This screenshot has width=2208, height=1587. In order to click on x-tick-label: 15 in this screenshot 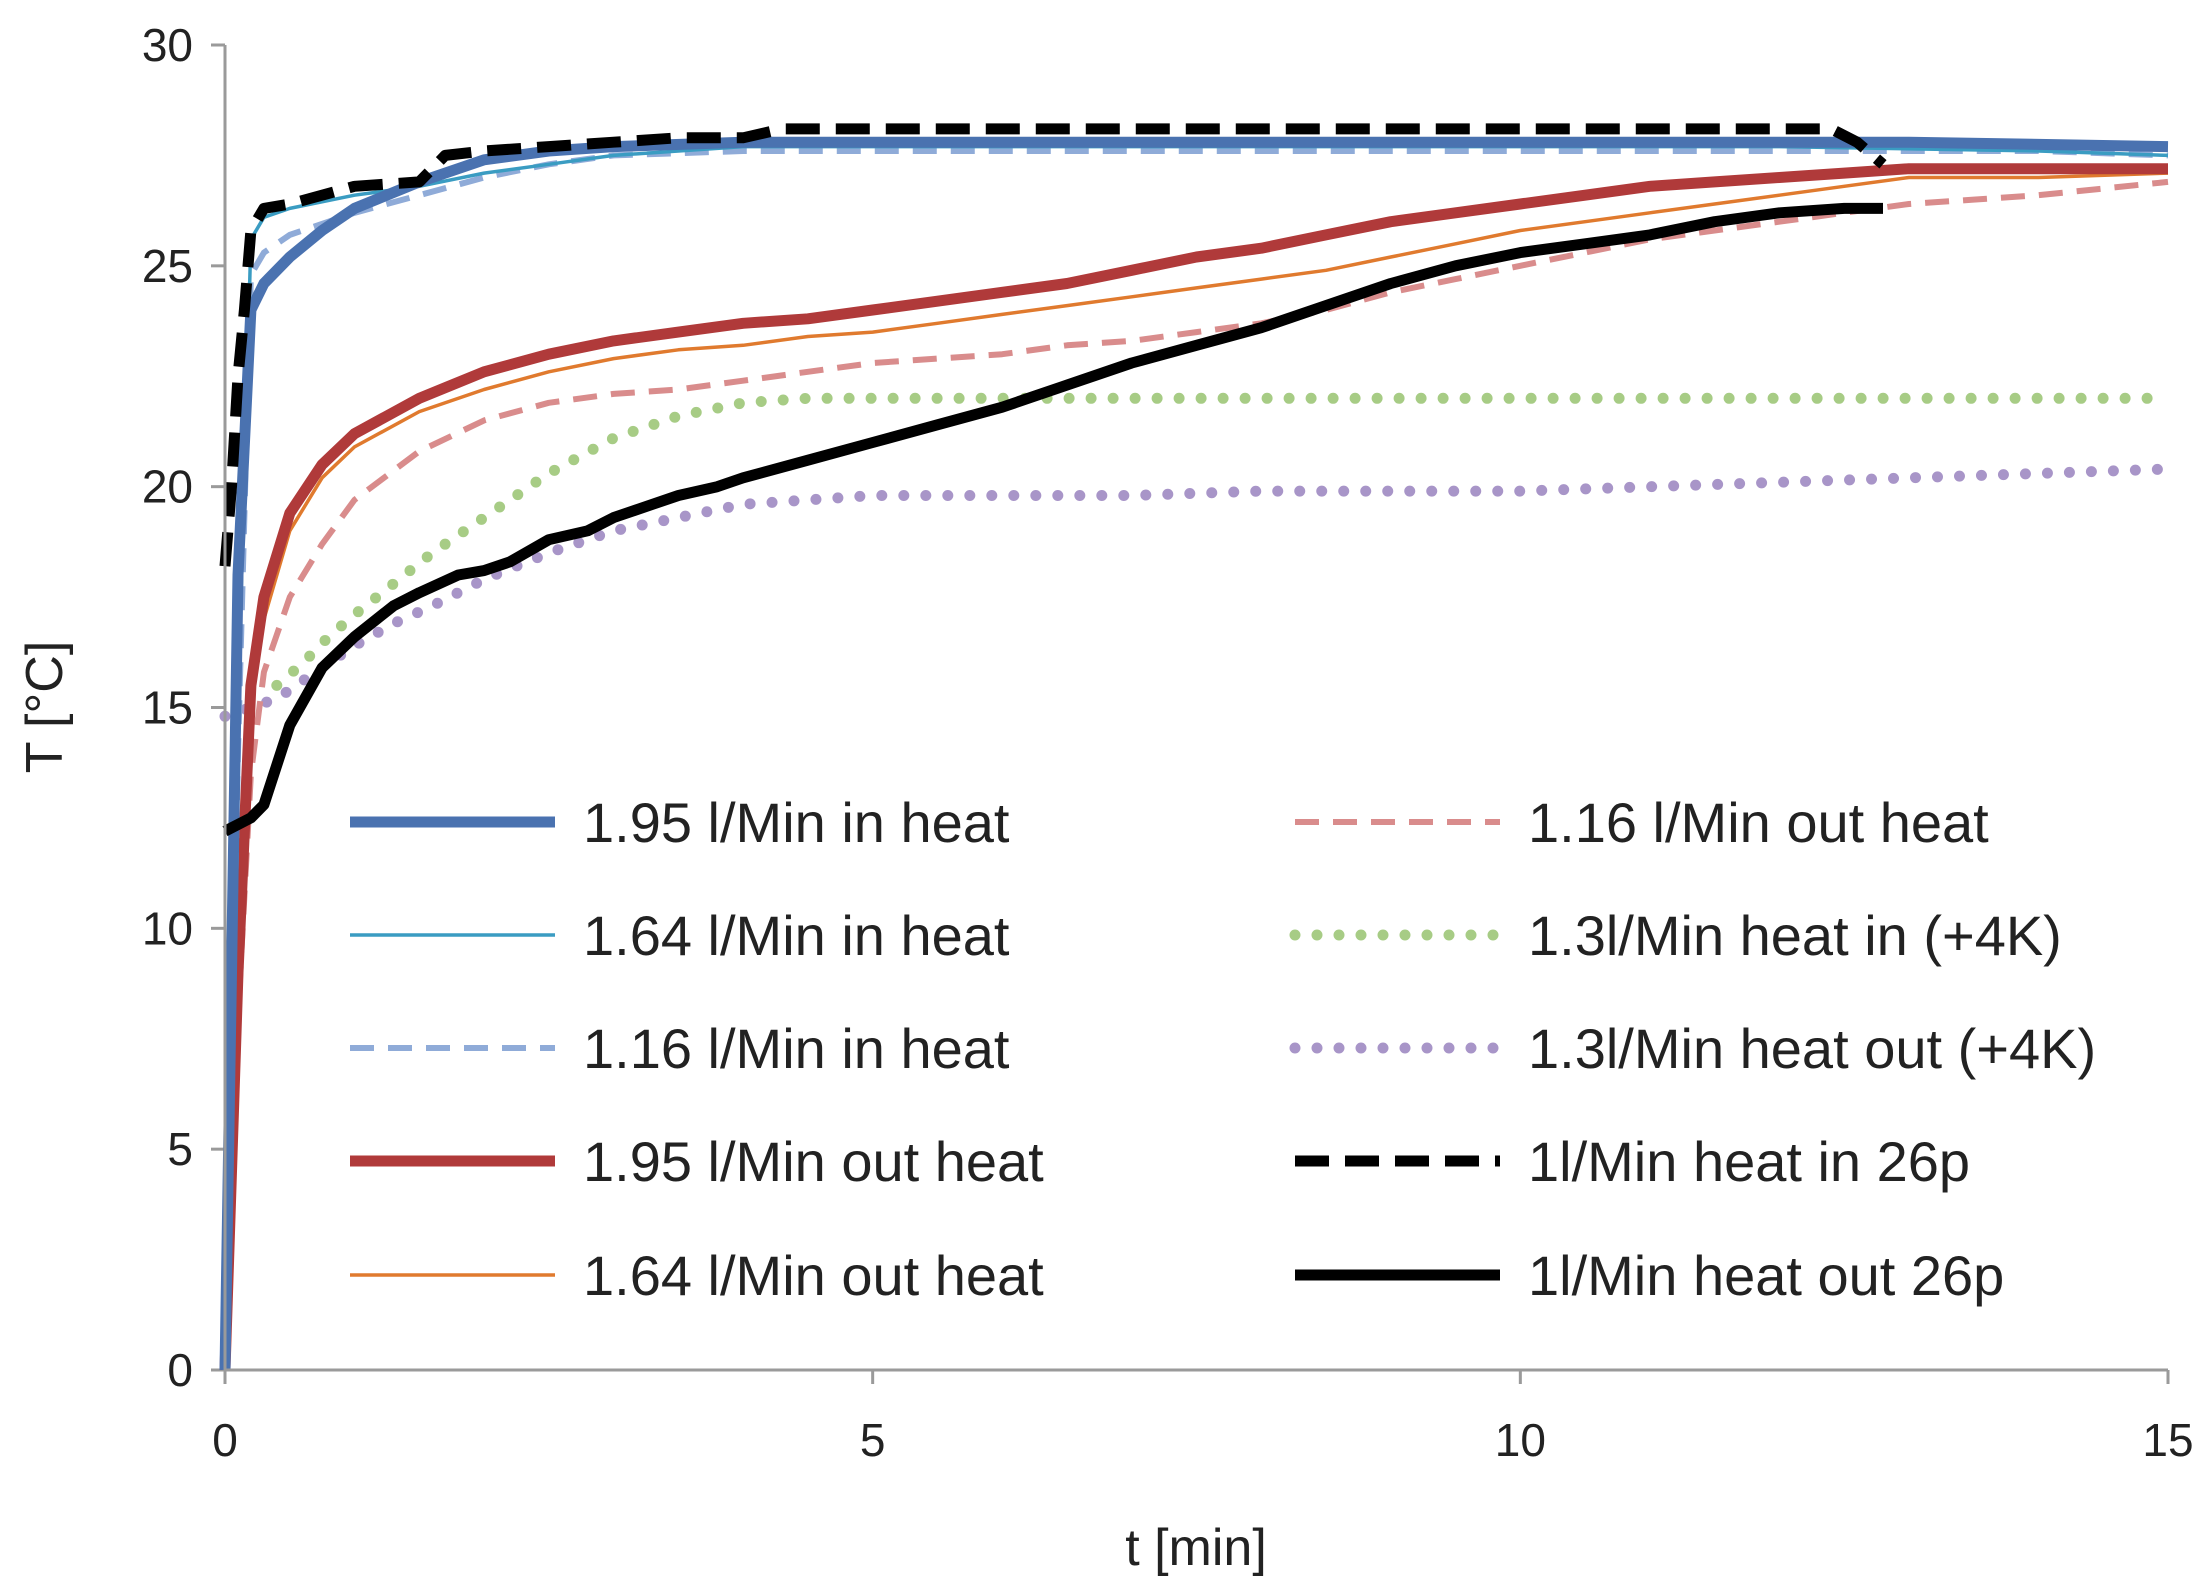, I will do `click(2167, 1440)`.